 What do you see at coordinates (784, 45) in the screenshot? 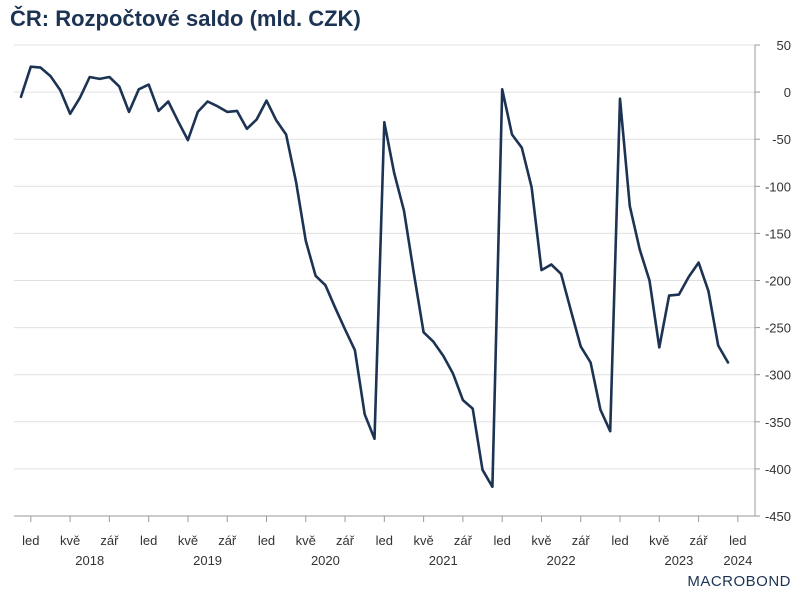
I see `y-tick-label: 50` at bounding box center [784, 45].